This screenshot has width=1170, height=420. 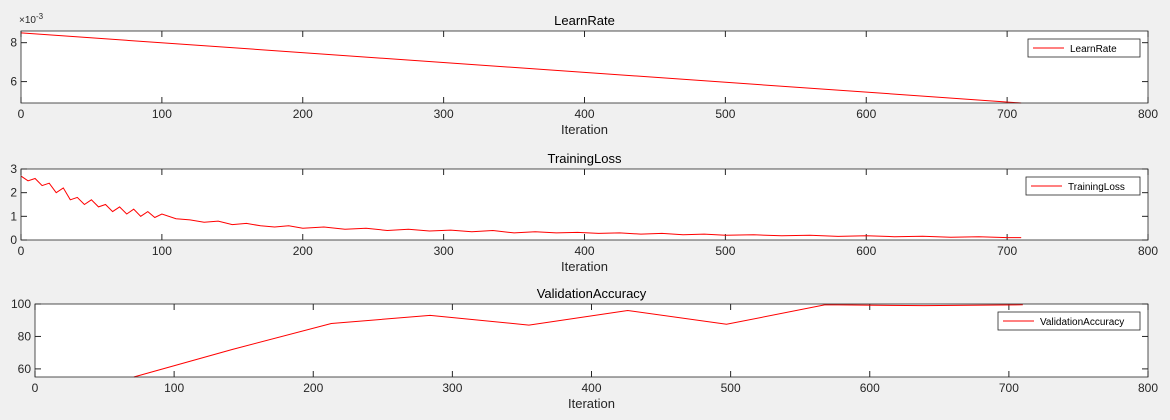 What do you see at coordinates (585, 158) in the screenshot?
I see `chart1-title: TrainingLoss` at bounding box center [585, 158].